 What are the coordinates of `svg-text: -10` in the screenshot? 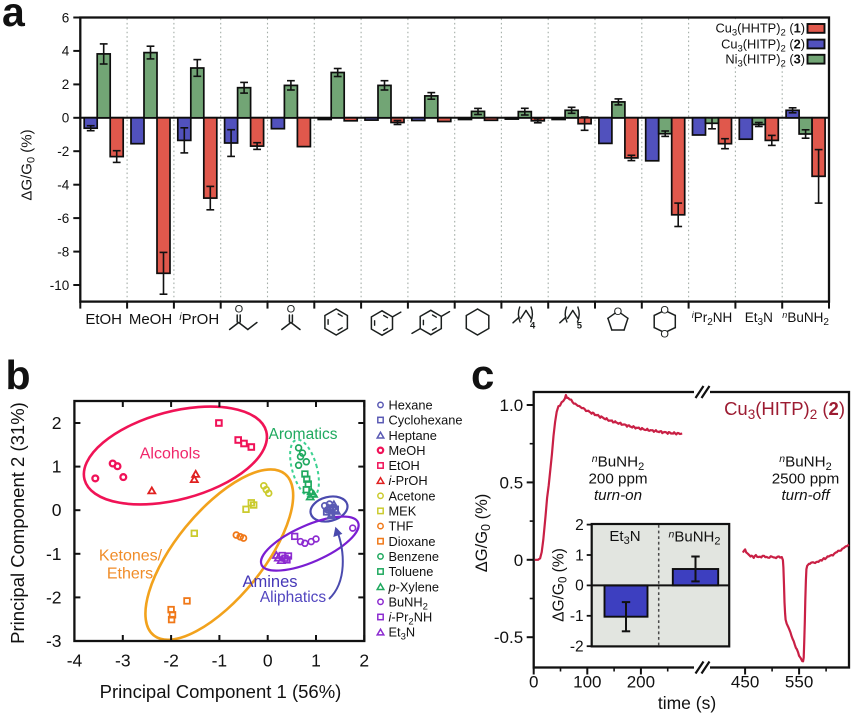 It's located at (60, 285).